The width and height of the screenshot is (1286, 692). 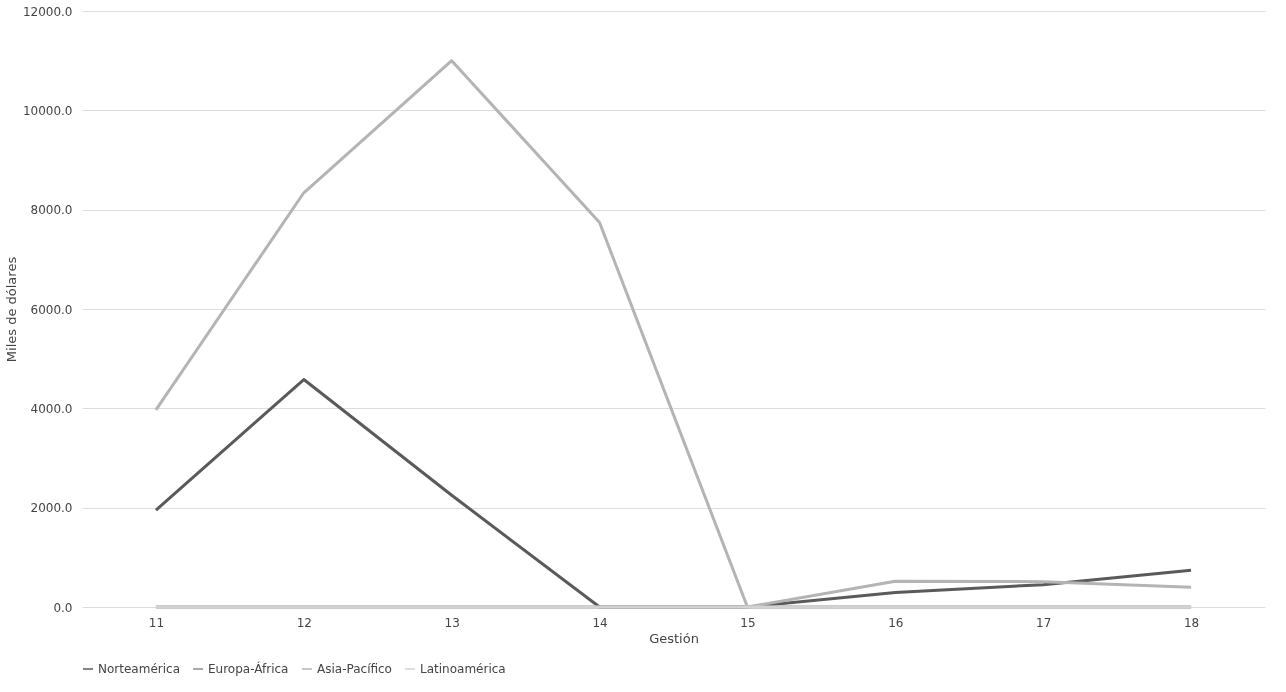 I want to click on y-tick-label: 8000.0, so click(x=51, y=210).